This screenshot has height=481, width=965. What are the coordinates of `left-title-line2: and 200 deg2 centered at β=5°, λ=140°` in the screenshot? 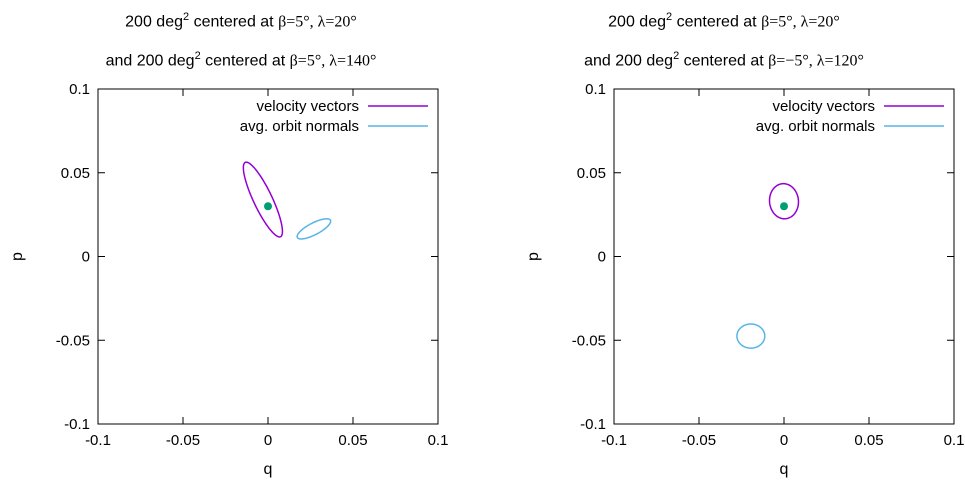 It's located at (241, 60).